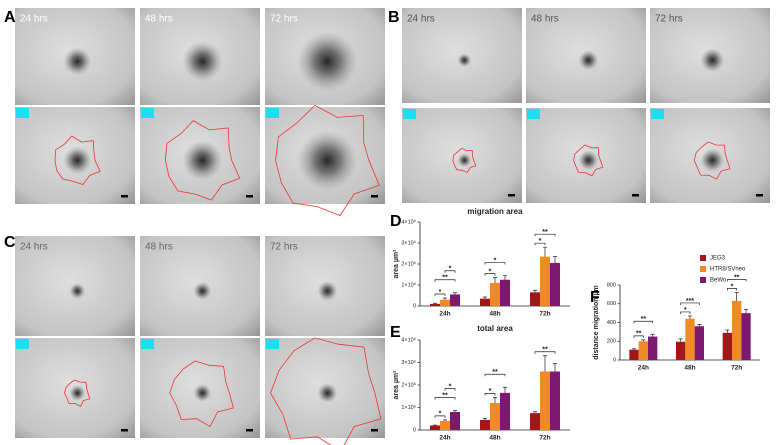 The height and width of the screenshot is (445, 778). Describe the element at coordinates (690, 301) in the screenshot. I see `significance-label: ***` at that location.